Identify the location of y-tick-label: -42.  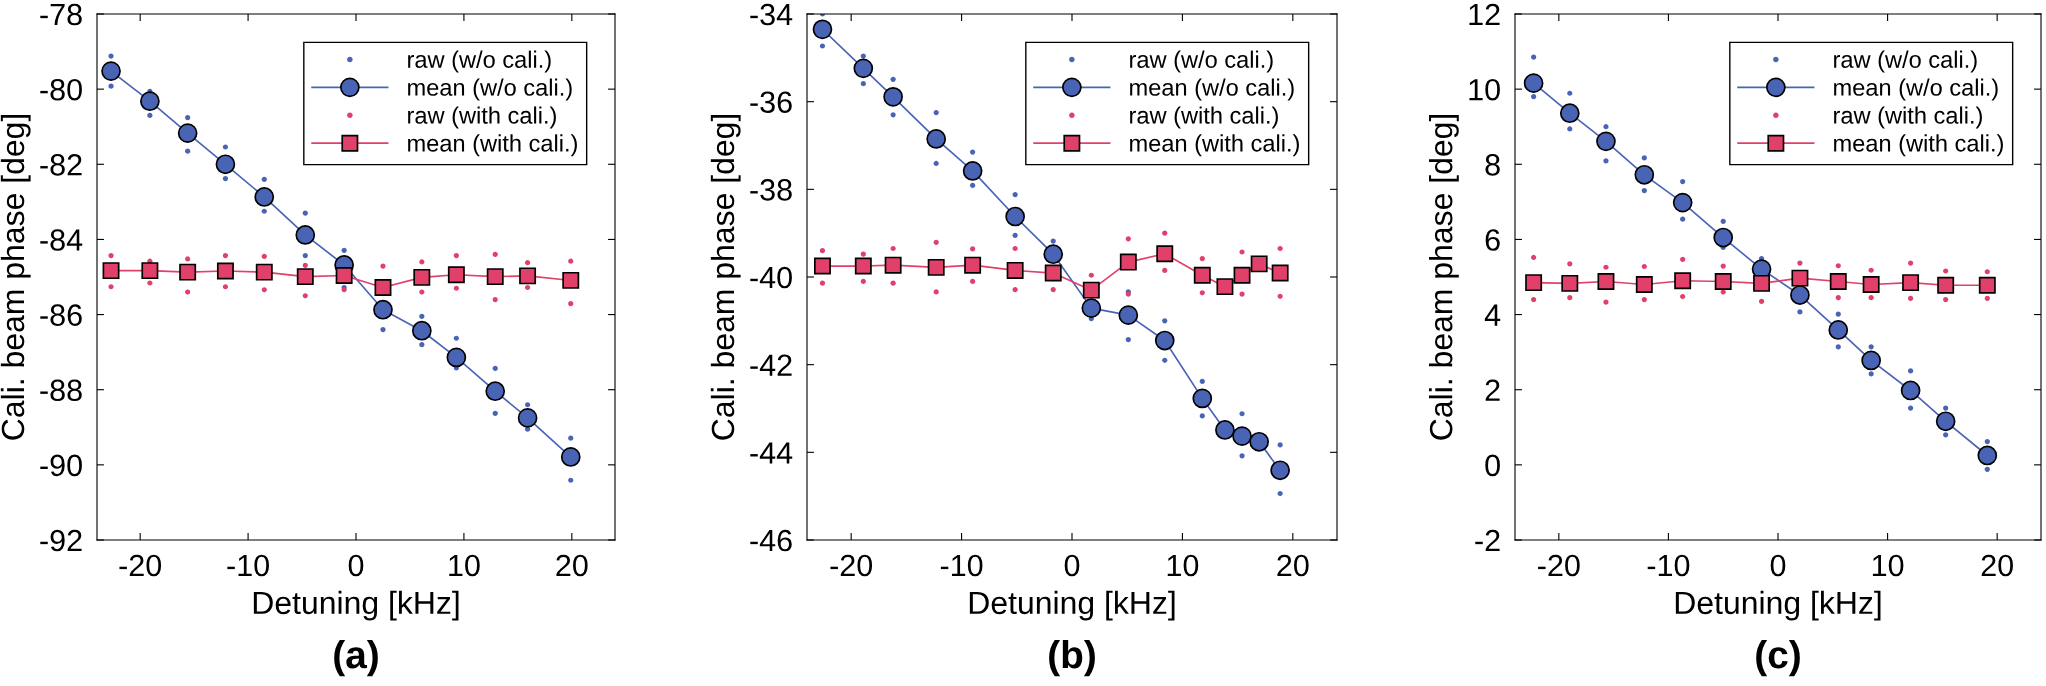
(771, 365).